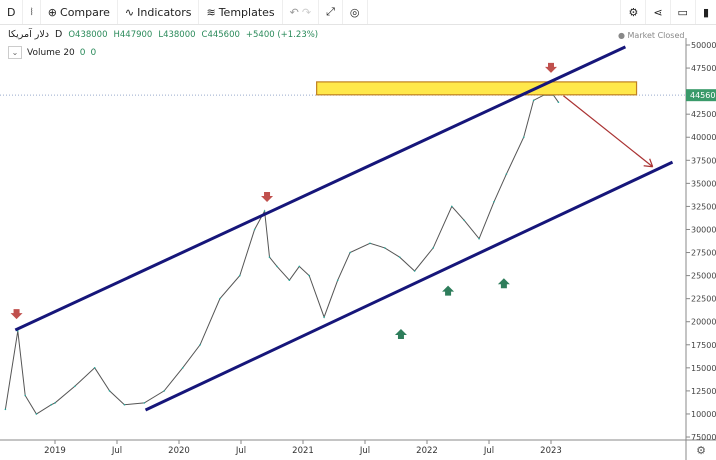  I want to click on x-tick-label: 2020, so click(179, 451).